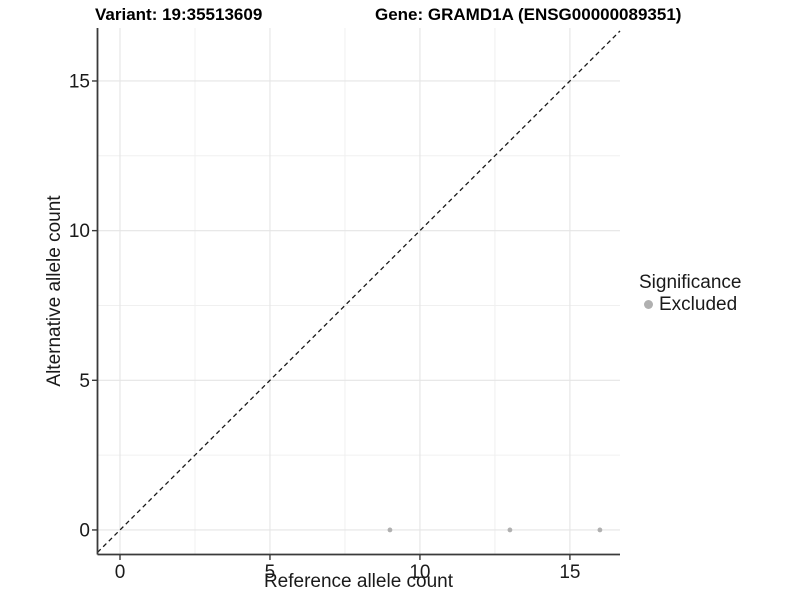 This screenshot has height=600, width=800. Describe the element at coordinates (569, 572) in the screenshot. I see `x-tick-label: 15` at that location.